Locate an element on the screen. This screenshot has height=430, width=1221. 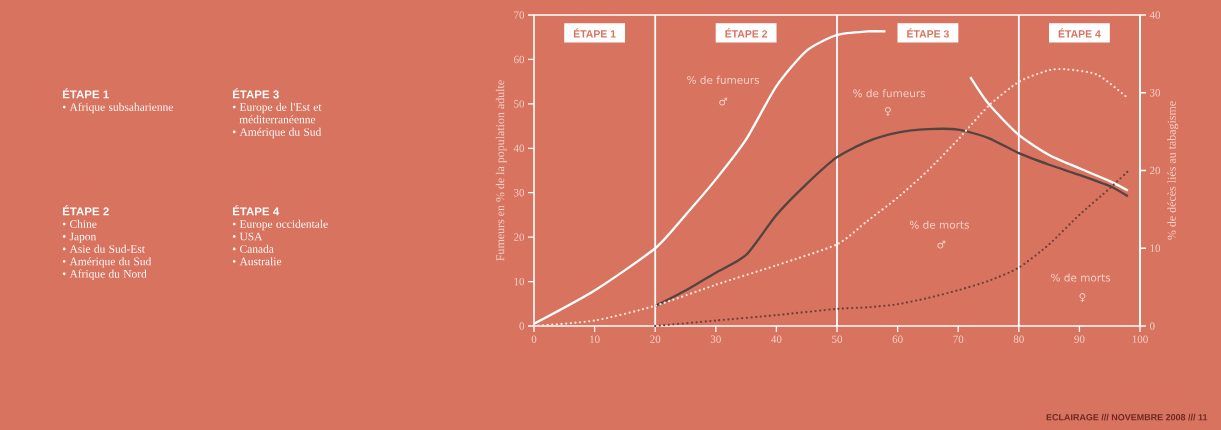
text: ÉTAPE 1 is located at coordinates (85, 93).